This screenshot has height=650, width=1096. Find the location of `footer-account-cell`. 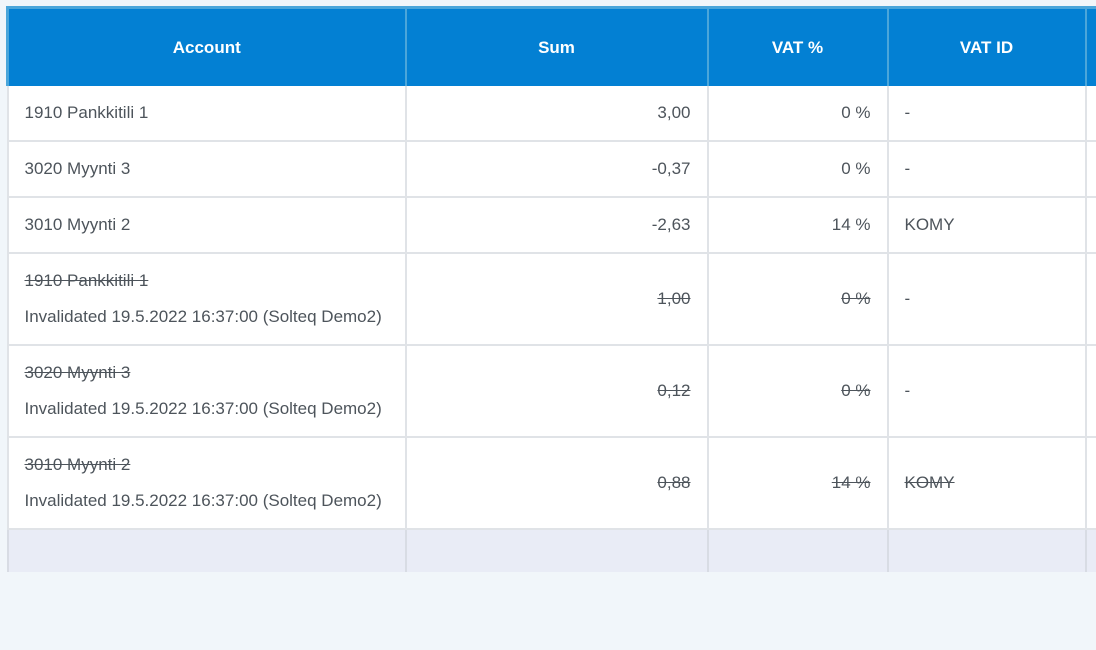

footer-account-cell is located at coordinates (206, 550).